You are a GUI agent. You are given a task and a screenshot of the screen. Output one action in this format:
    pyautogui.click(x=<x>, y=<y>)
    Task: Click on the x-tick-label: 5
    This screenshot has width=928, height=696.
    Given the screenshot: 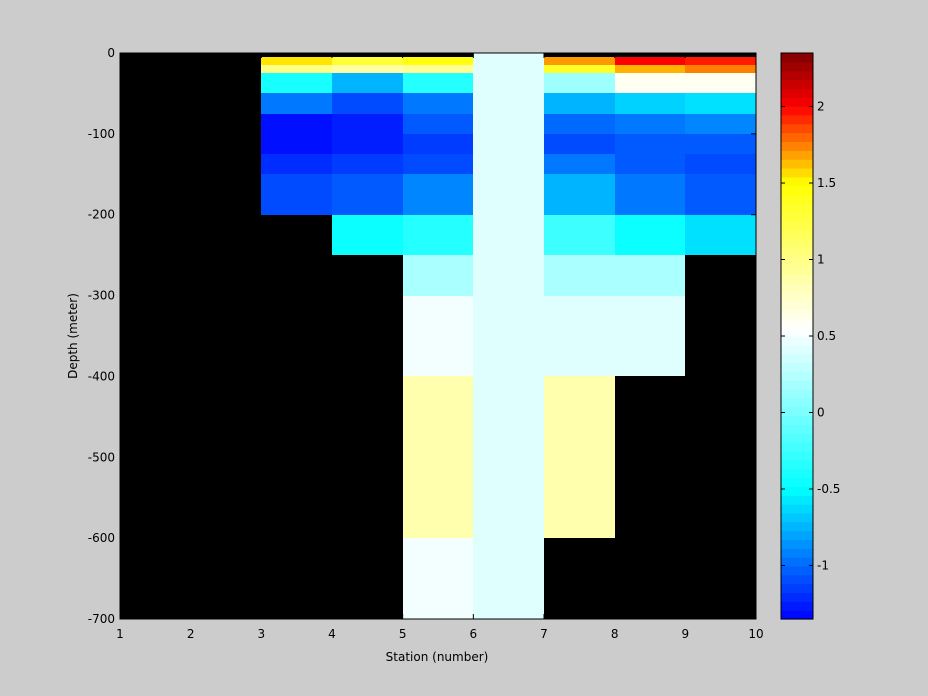 What is the action you would take?
    pyautogui.click(x=403, y=634)
    